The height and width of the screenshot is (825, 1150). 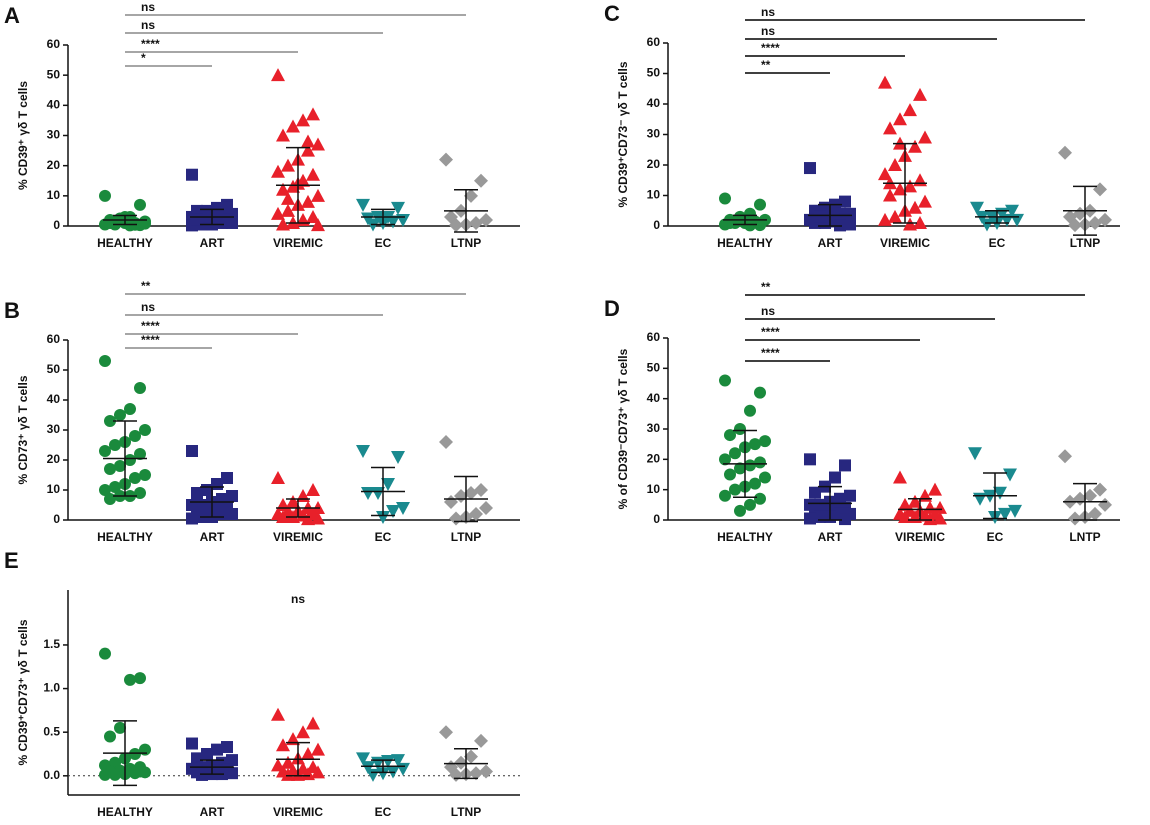 I want to click on y-tick-label: 0, so click(x=656, y=225).